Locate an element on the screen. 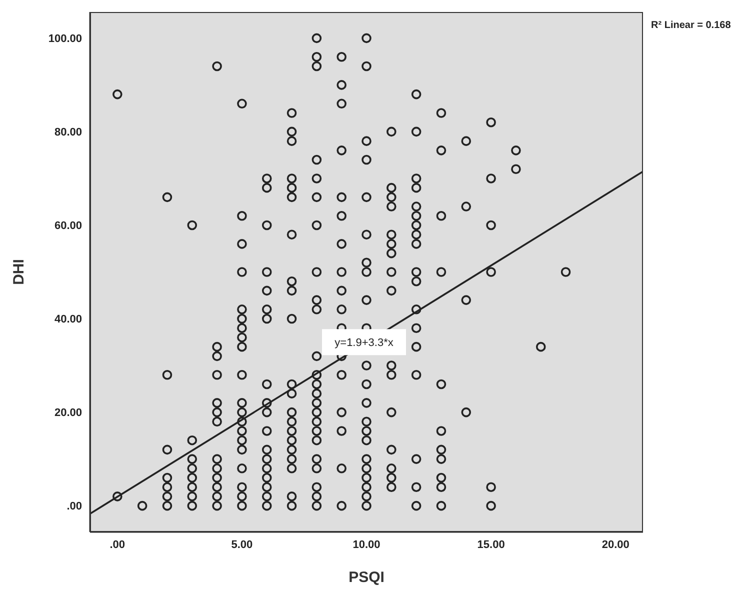 The height and width of the screenshot is (596, 750). x-tick-label: .00 is located at coordinates (118, 544).